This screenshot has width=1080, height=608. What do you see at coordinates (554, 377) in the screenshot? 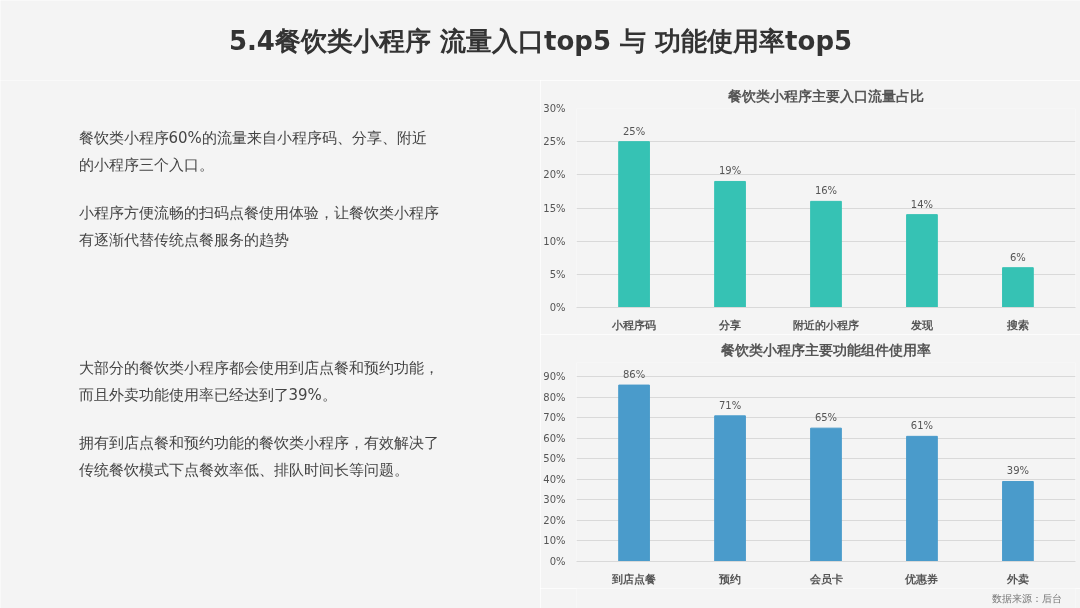
I see `y-tick-label: 90%` at bounding box center [554, 377].